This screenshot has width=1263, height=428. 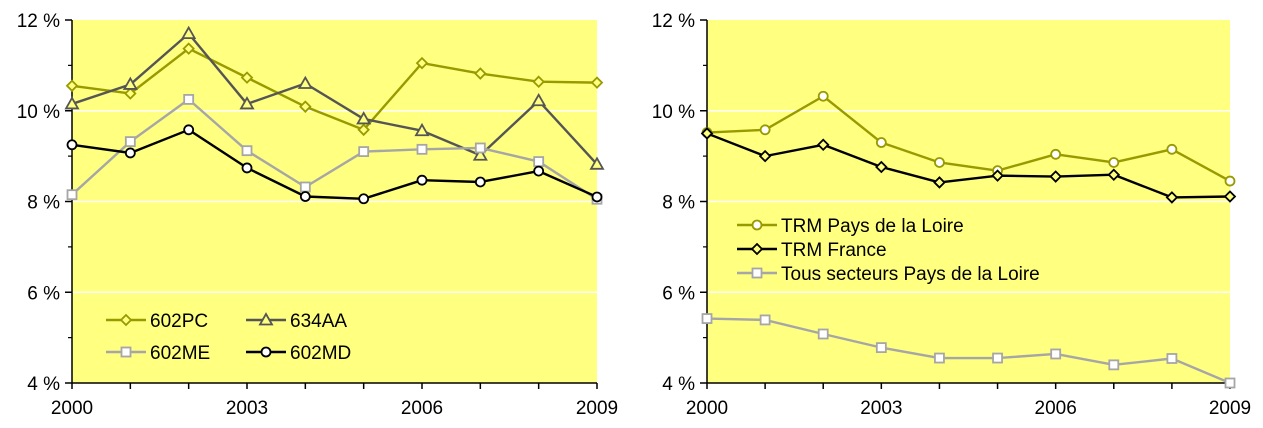 I want to click on series-tous-secteurs-pays-de-la-loire, so click(x=968, y=351).